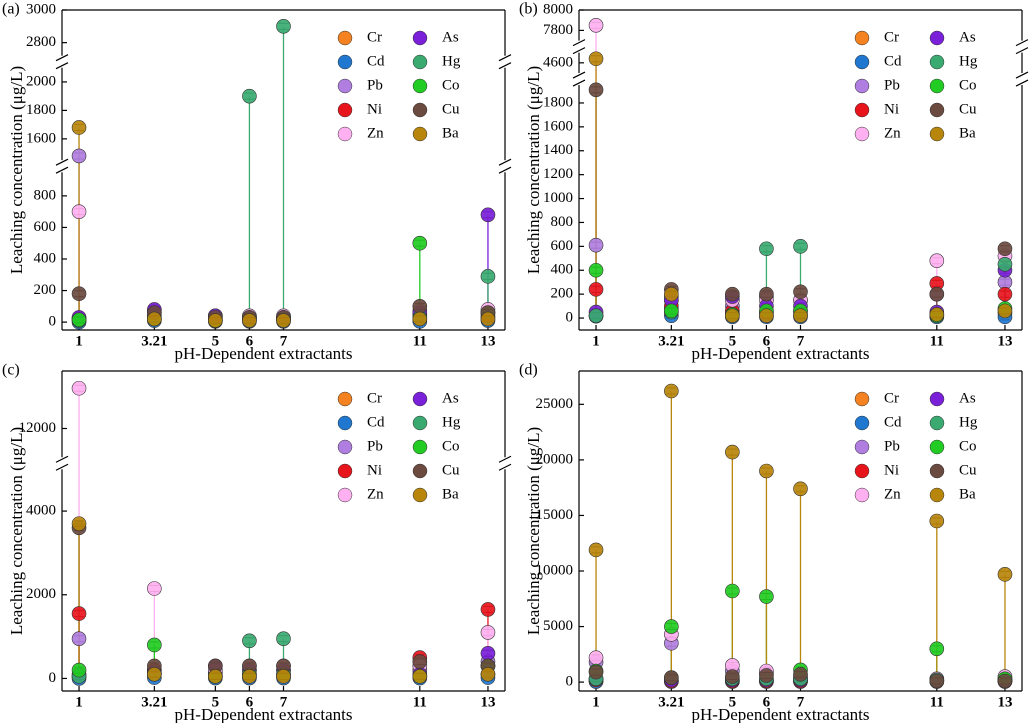  Describe the element at coordinates (450, 494) in the screenshot. I see `legend-label: Ba` at that location.